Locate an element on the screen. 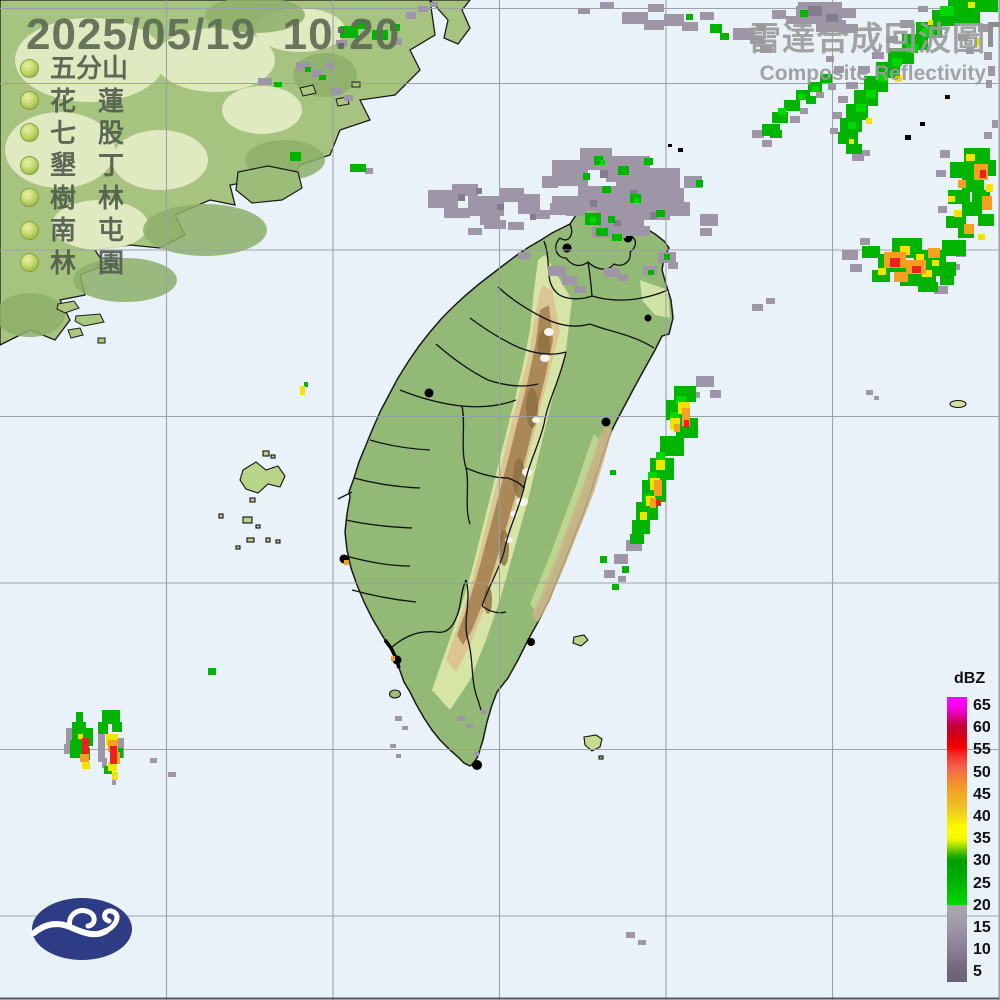  dbz-legend: dBZ 65 60 55 50 45 40 35 30 25 20 15 10 5 is located at coordinates (972, 830).